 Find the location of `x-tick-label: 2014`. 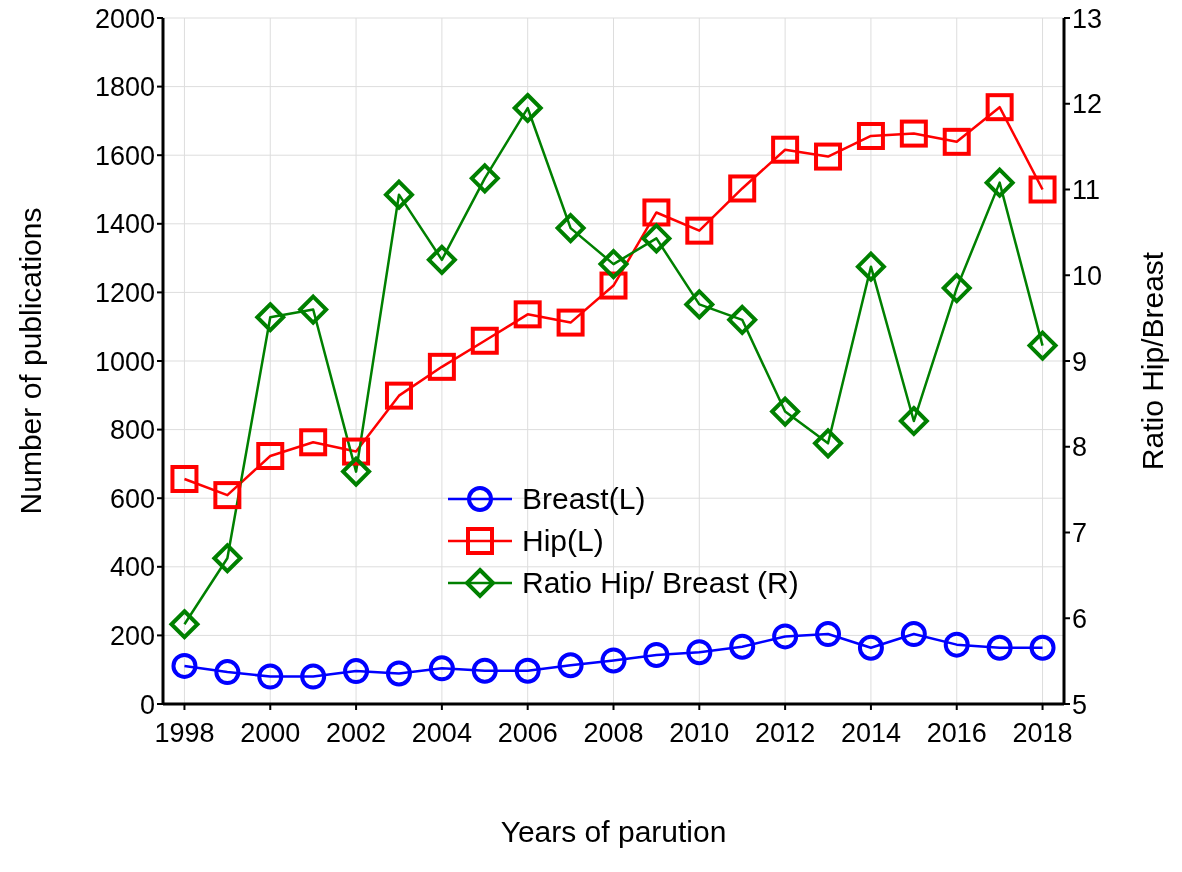

x-tick-label: 2014 is located at coordinates (870, 733).